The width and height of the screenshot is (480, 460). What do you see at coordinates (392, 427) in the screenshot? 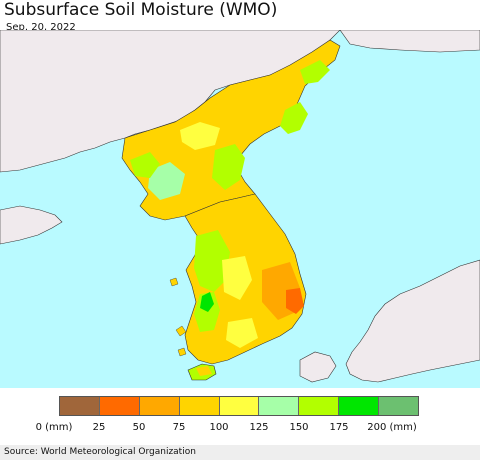
I see `legend-tick: 200 (mm)` at bounding box center [392, 427].